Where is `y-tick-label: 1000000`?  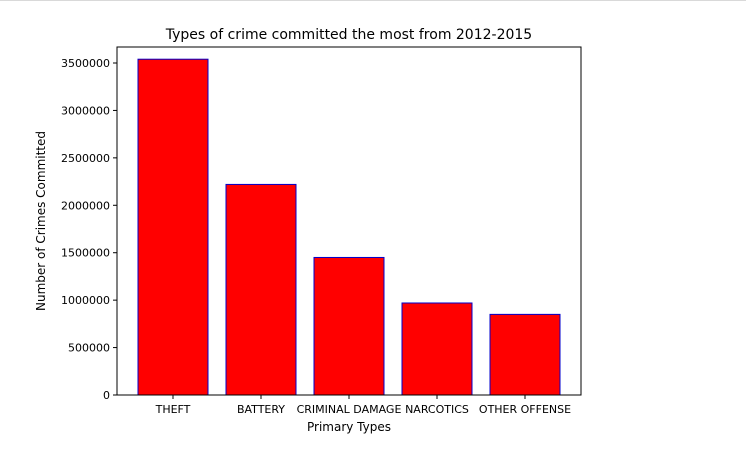 y-tick-label: 1000000 is located at coordinates (85, 300).